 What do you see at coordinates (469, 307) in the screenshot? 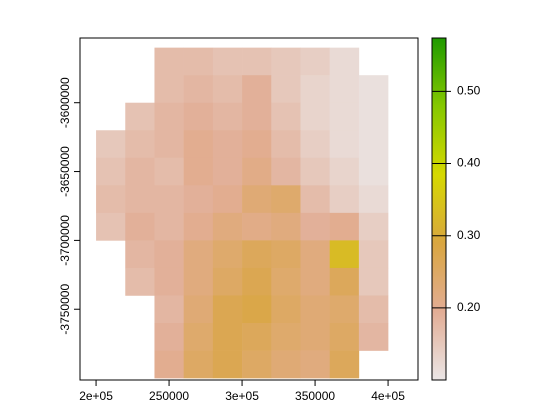
I see `colorbar-tick-label: 0.20` at bounding box center [469, 307].